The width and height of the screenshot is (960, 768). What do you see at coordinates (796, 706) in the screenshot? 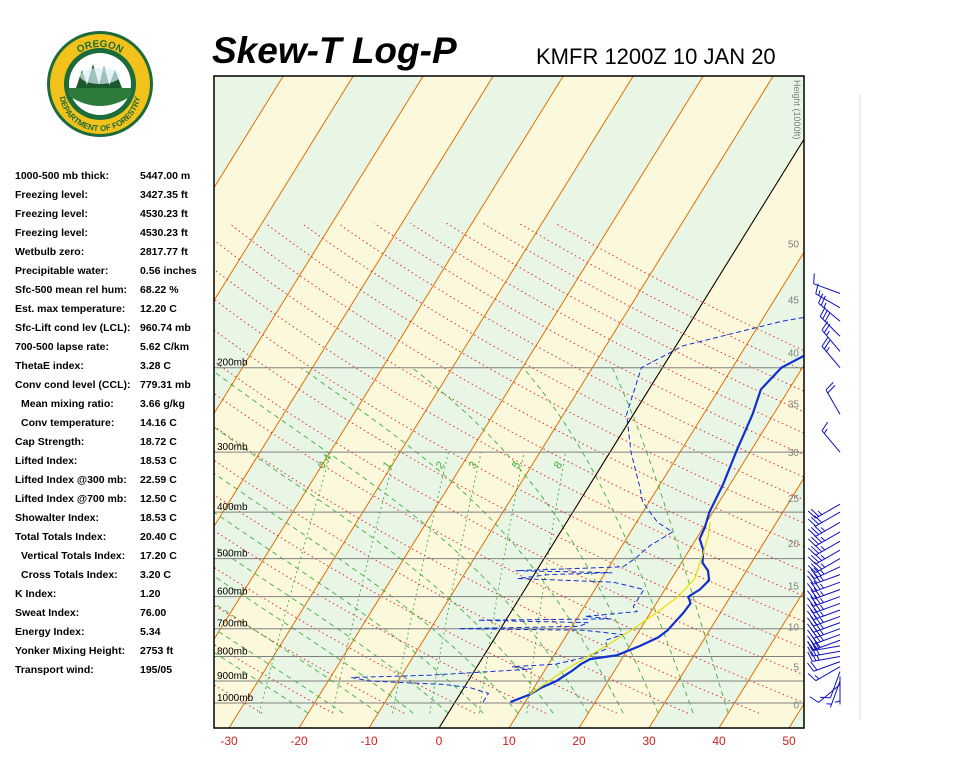
I see `height-tick-label: 0` at bounding box center [796, 706].